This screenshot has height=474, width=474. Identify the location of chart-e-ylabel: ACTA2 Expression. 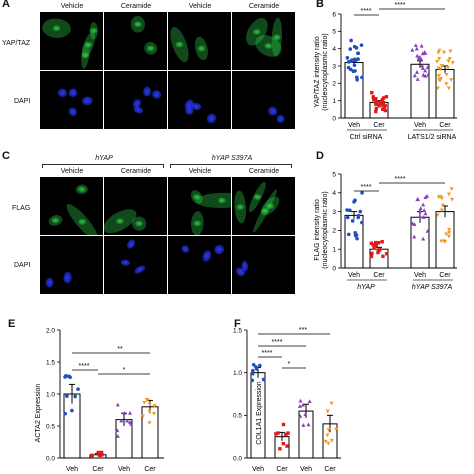
(38, 413).